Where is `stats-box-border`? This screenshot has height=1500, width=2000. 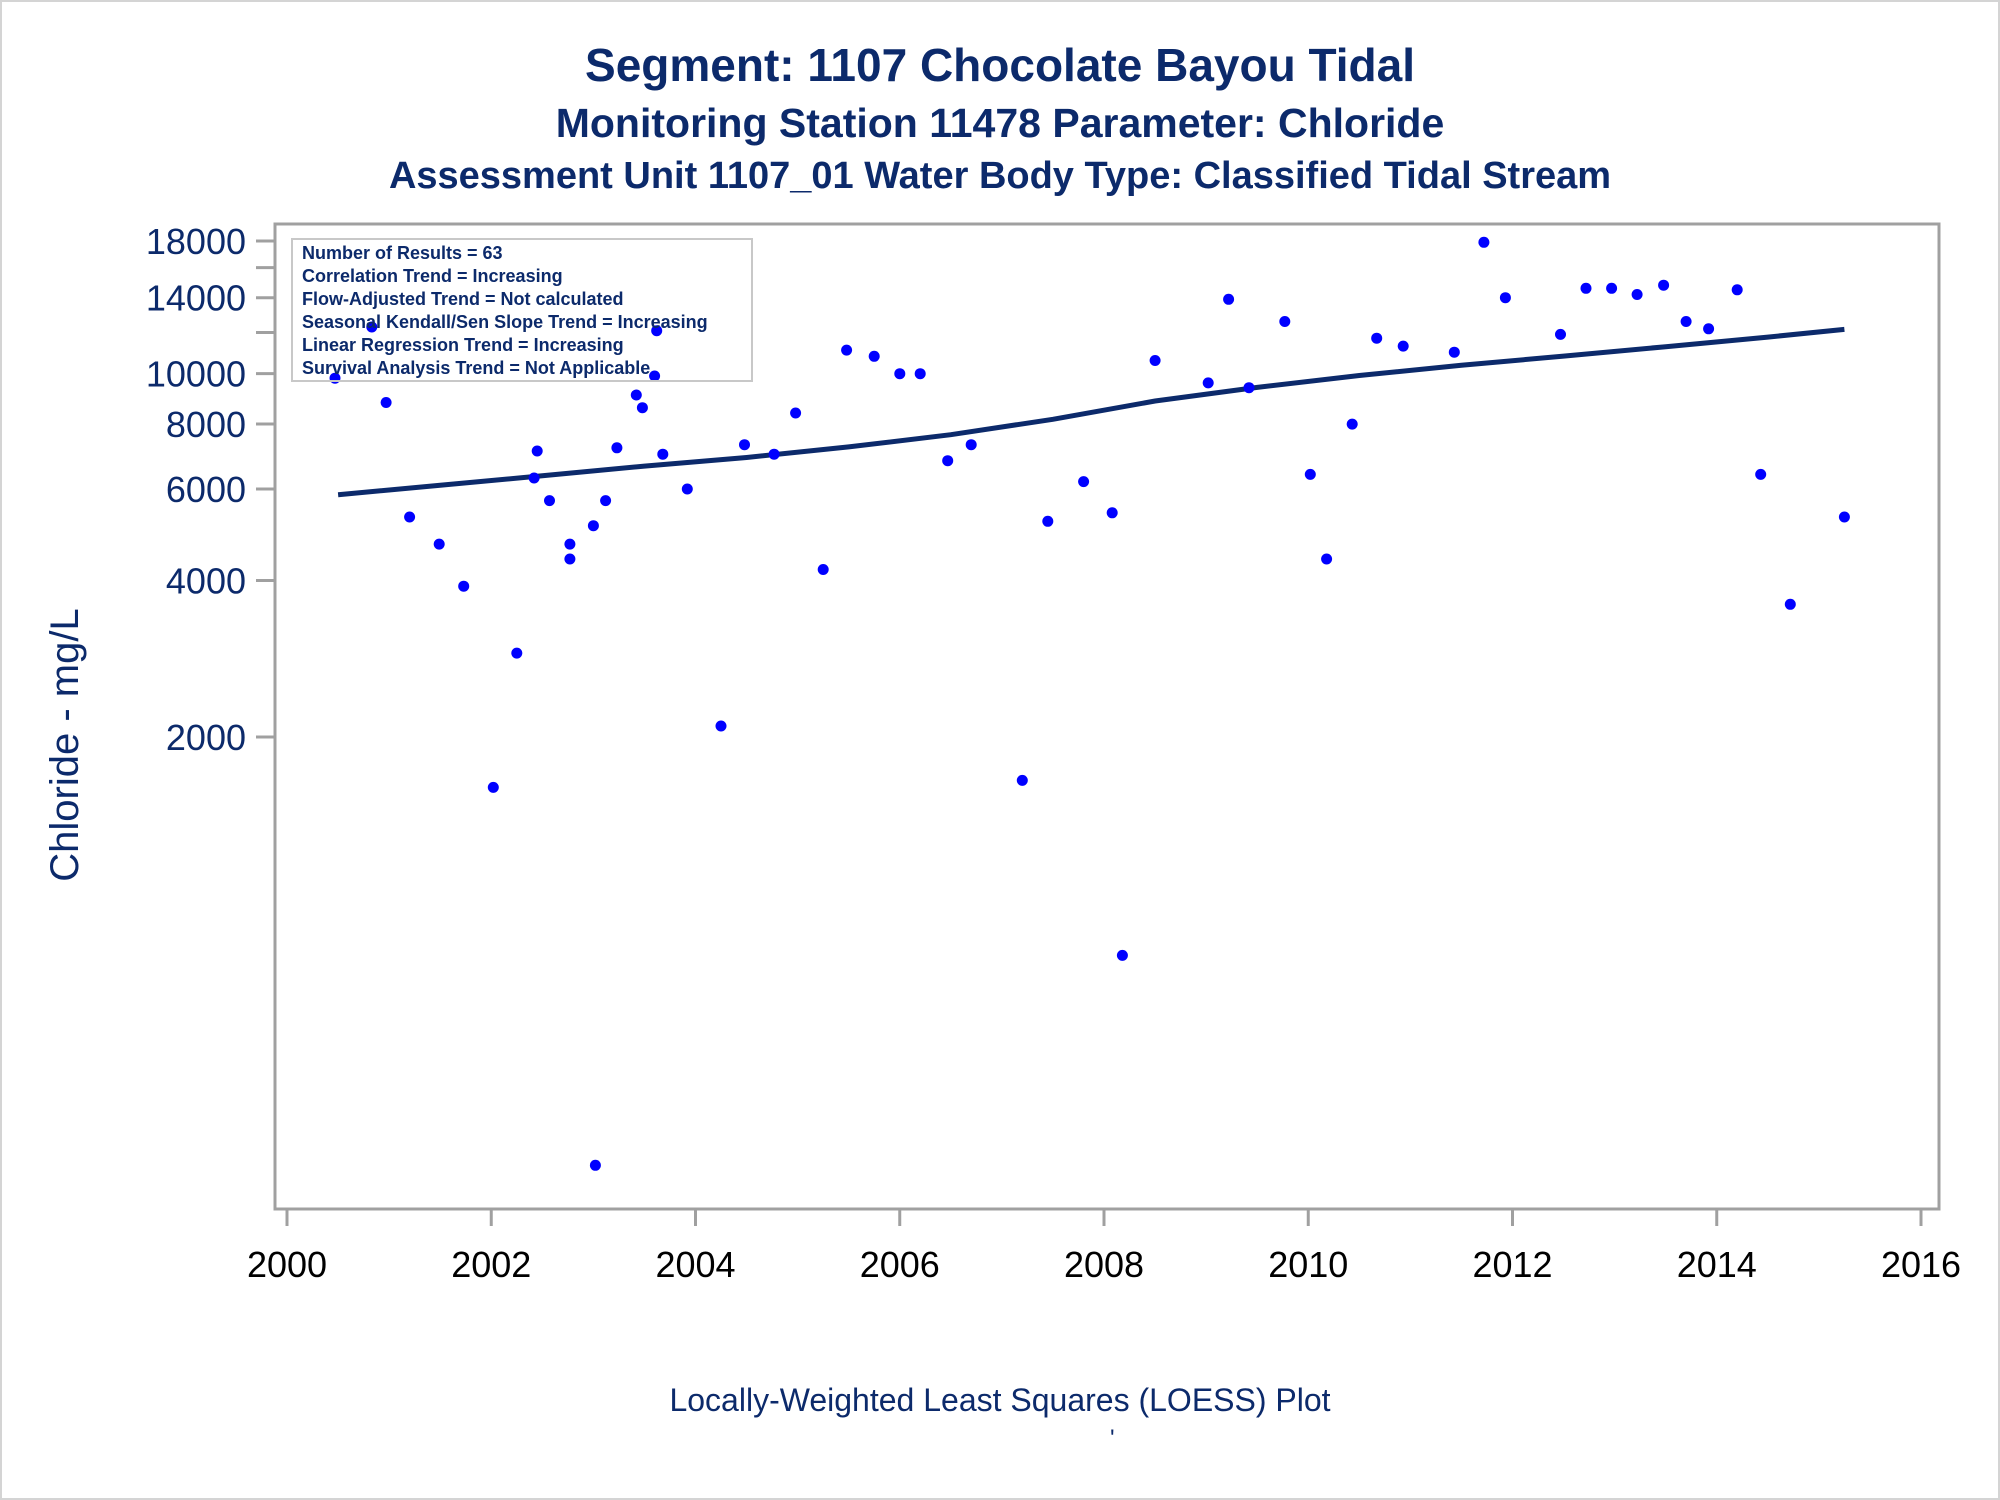 stats-box-border is located at coordinates (522, 310).